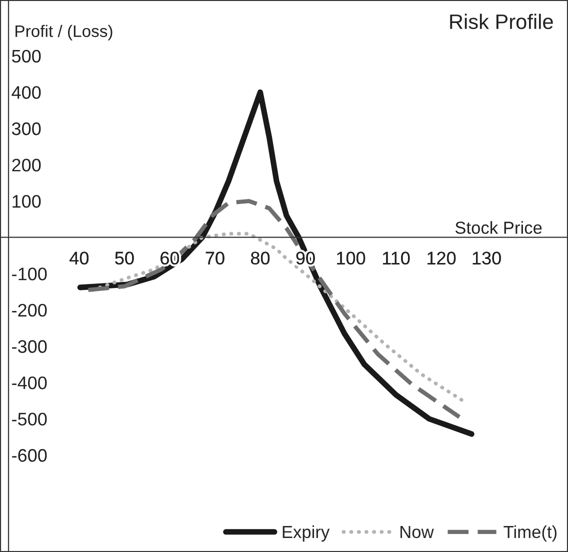 The height and width of the screenshot is (552, 568). I want to click on legend-label: Time(t), so click(530, 533).